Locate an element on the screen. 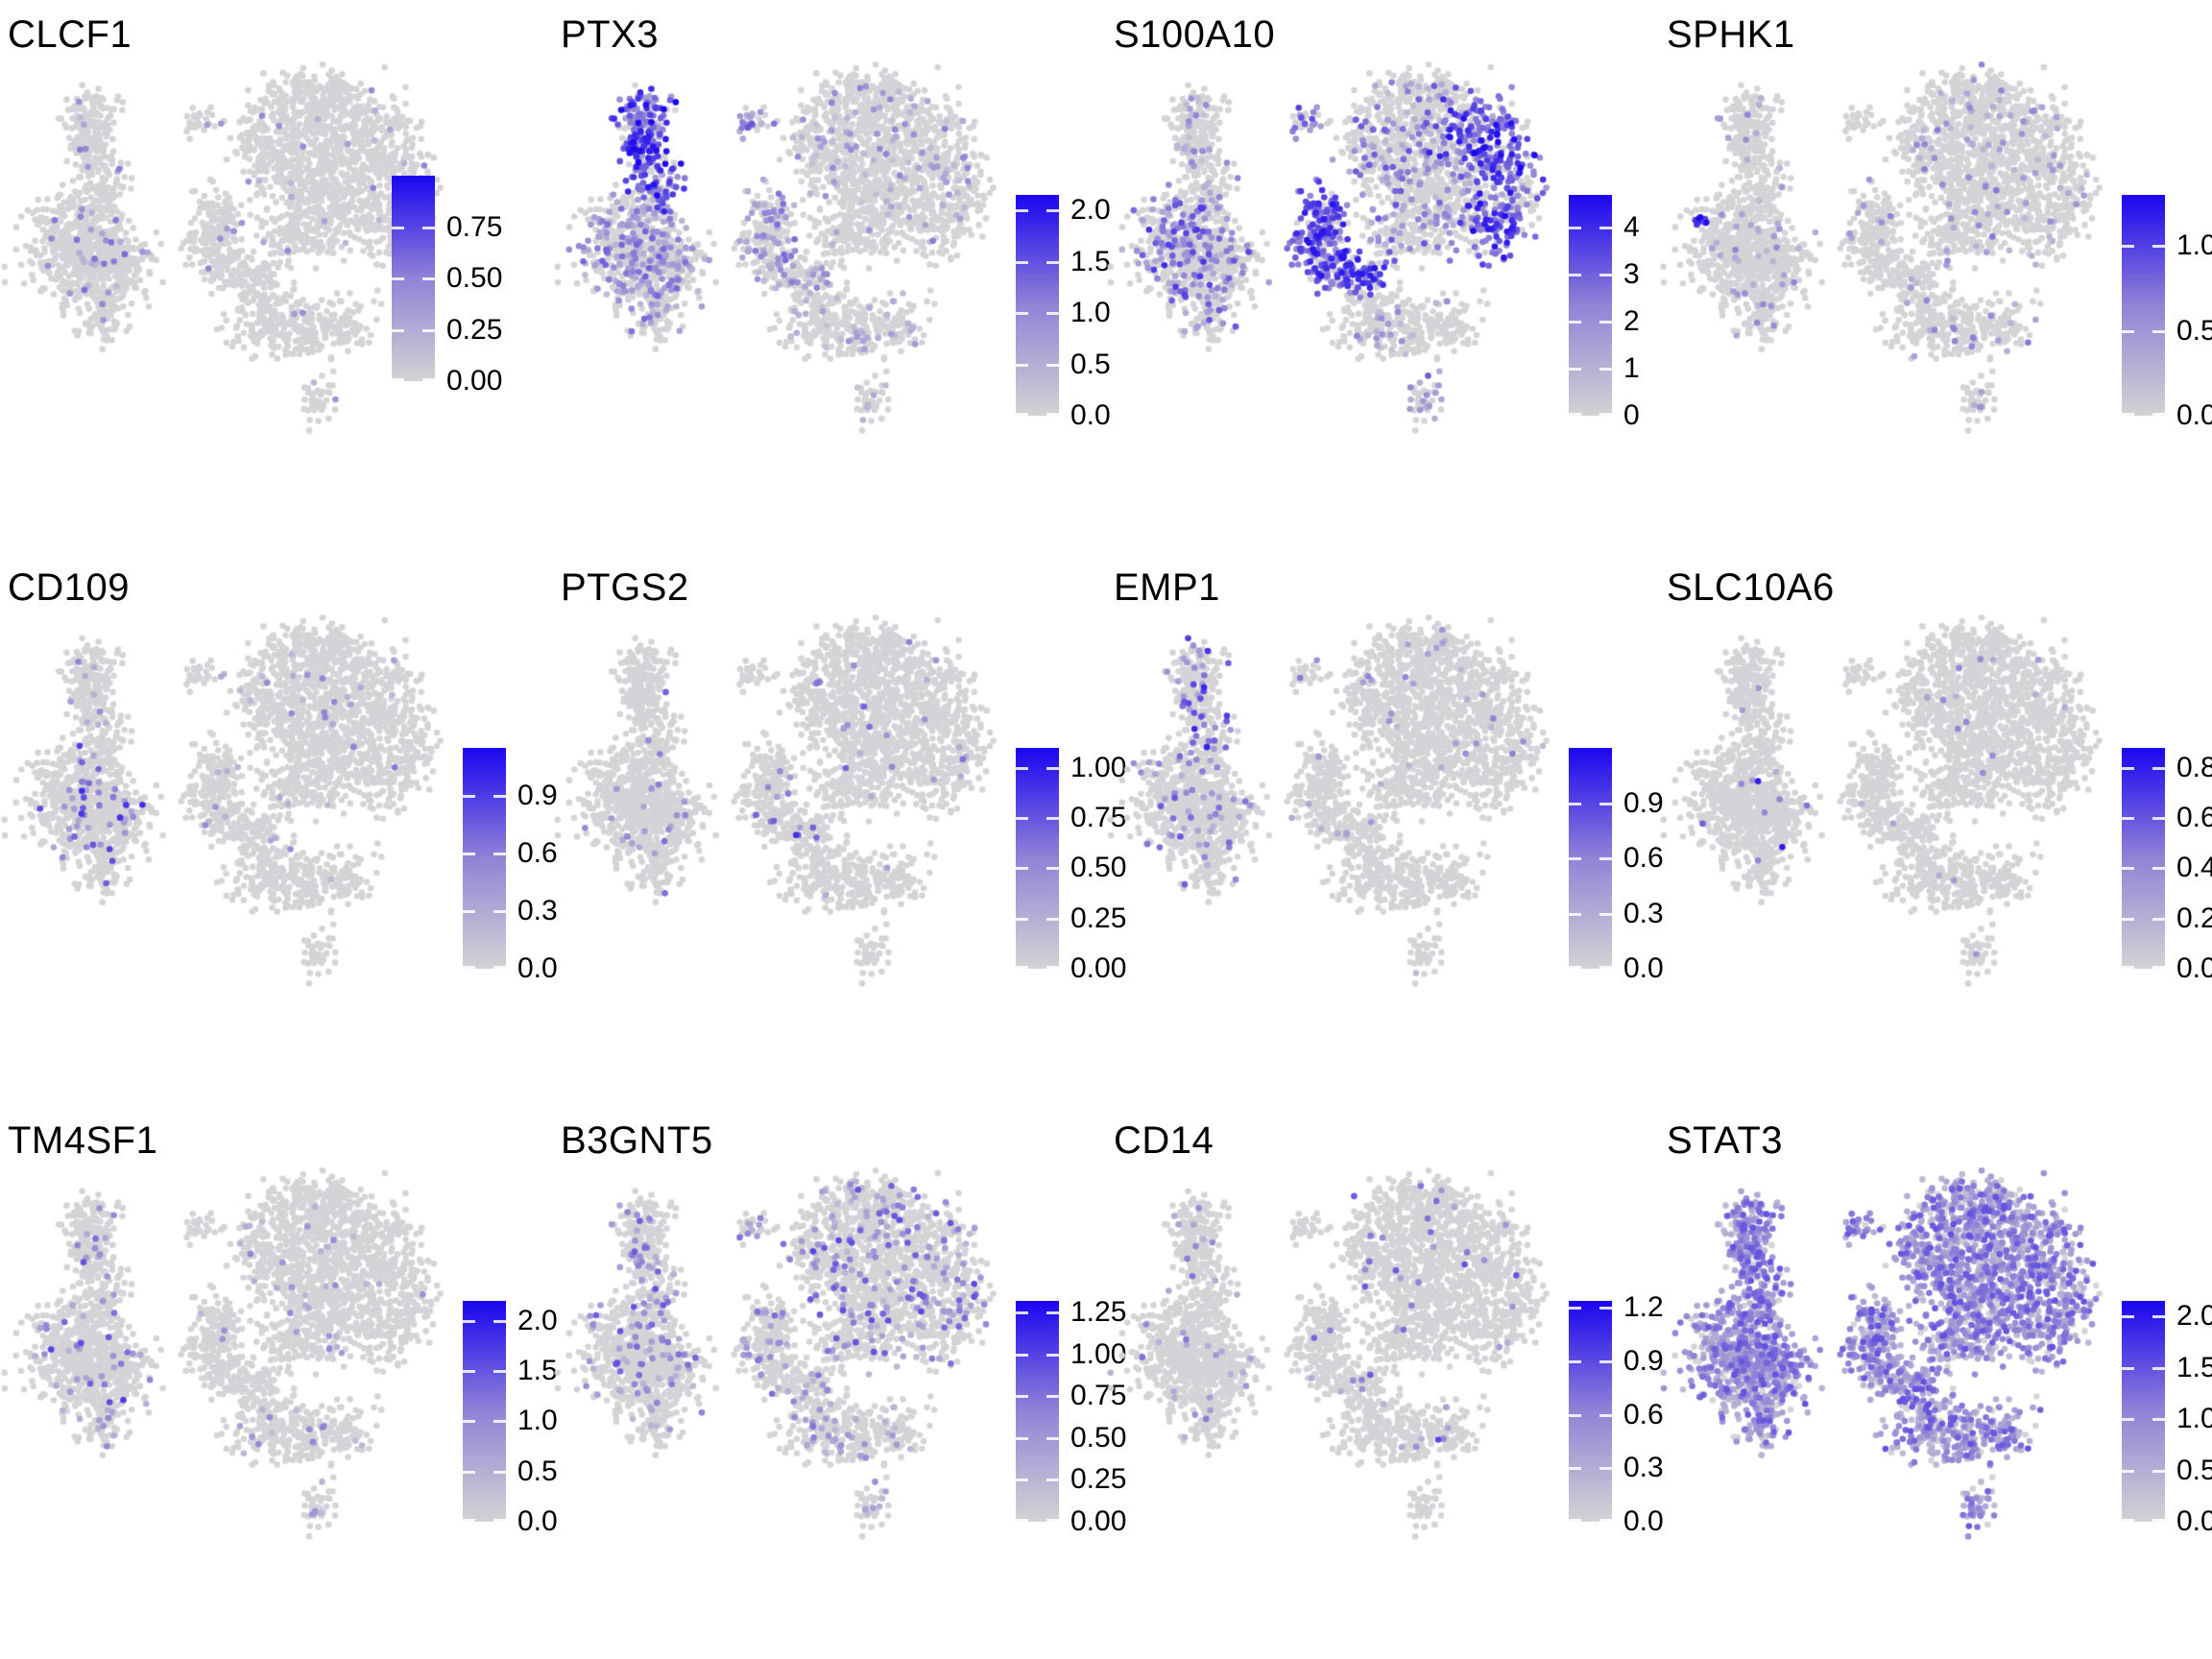 The width and height of the screenshot is (2212, 1659). colorbar-tick-label: 0 is located at coordinates (1631, 415).